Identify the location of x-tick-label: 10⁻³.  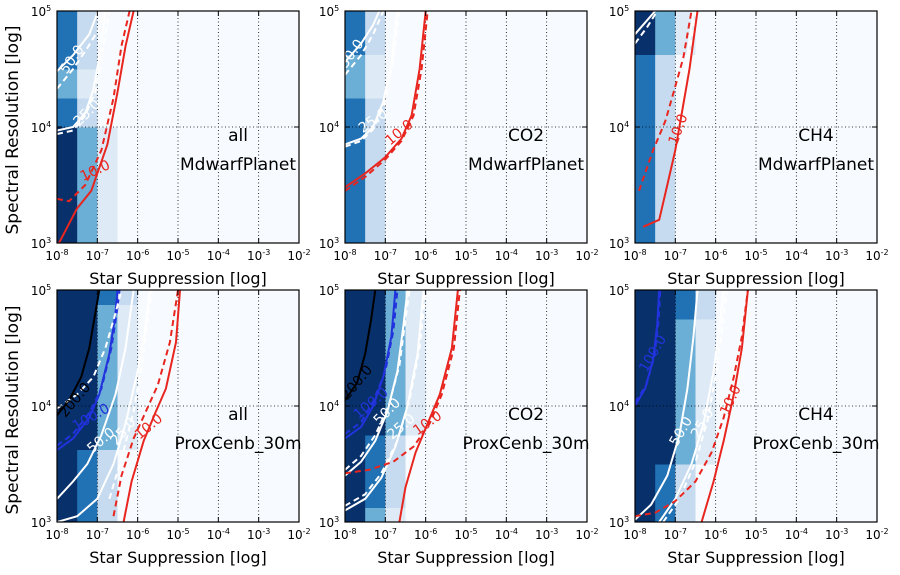
(836, 534).